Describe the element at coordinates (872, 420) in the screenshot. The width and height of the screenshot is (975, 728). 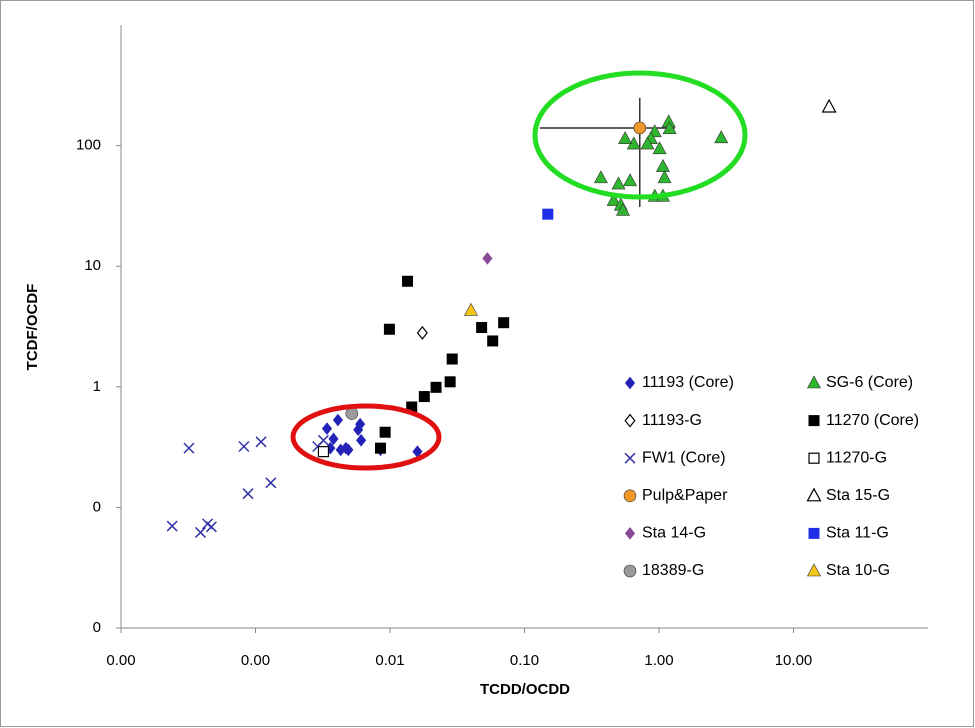
I see `legend-label: 11270 (Core)` at that location.